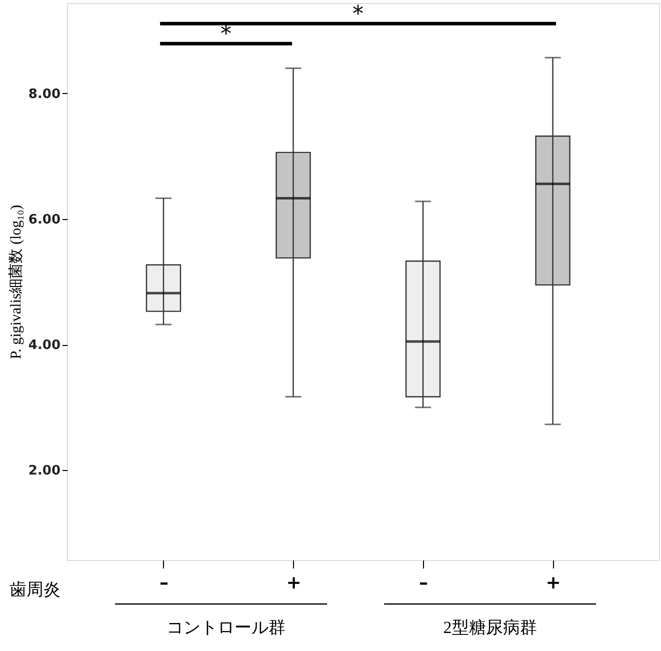  Describe the element at coordinates (44, 471) in the screenshot. I see `y-tick-label: 2.00` at that location.